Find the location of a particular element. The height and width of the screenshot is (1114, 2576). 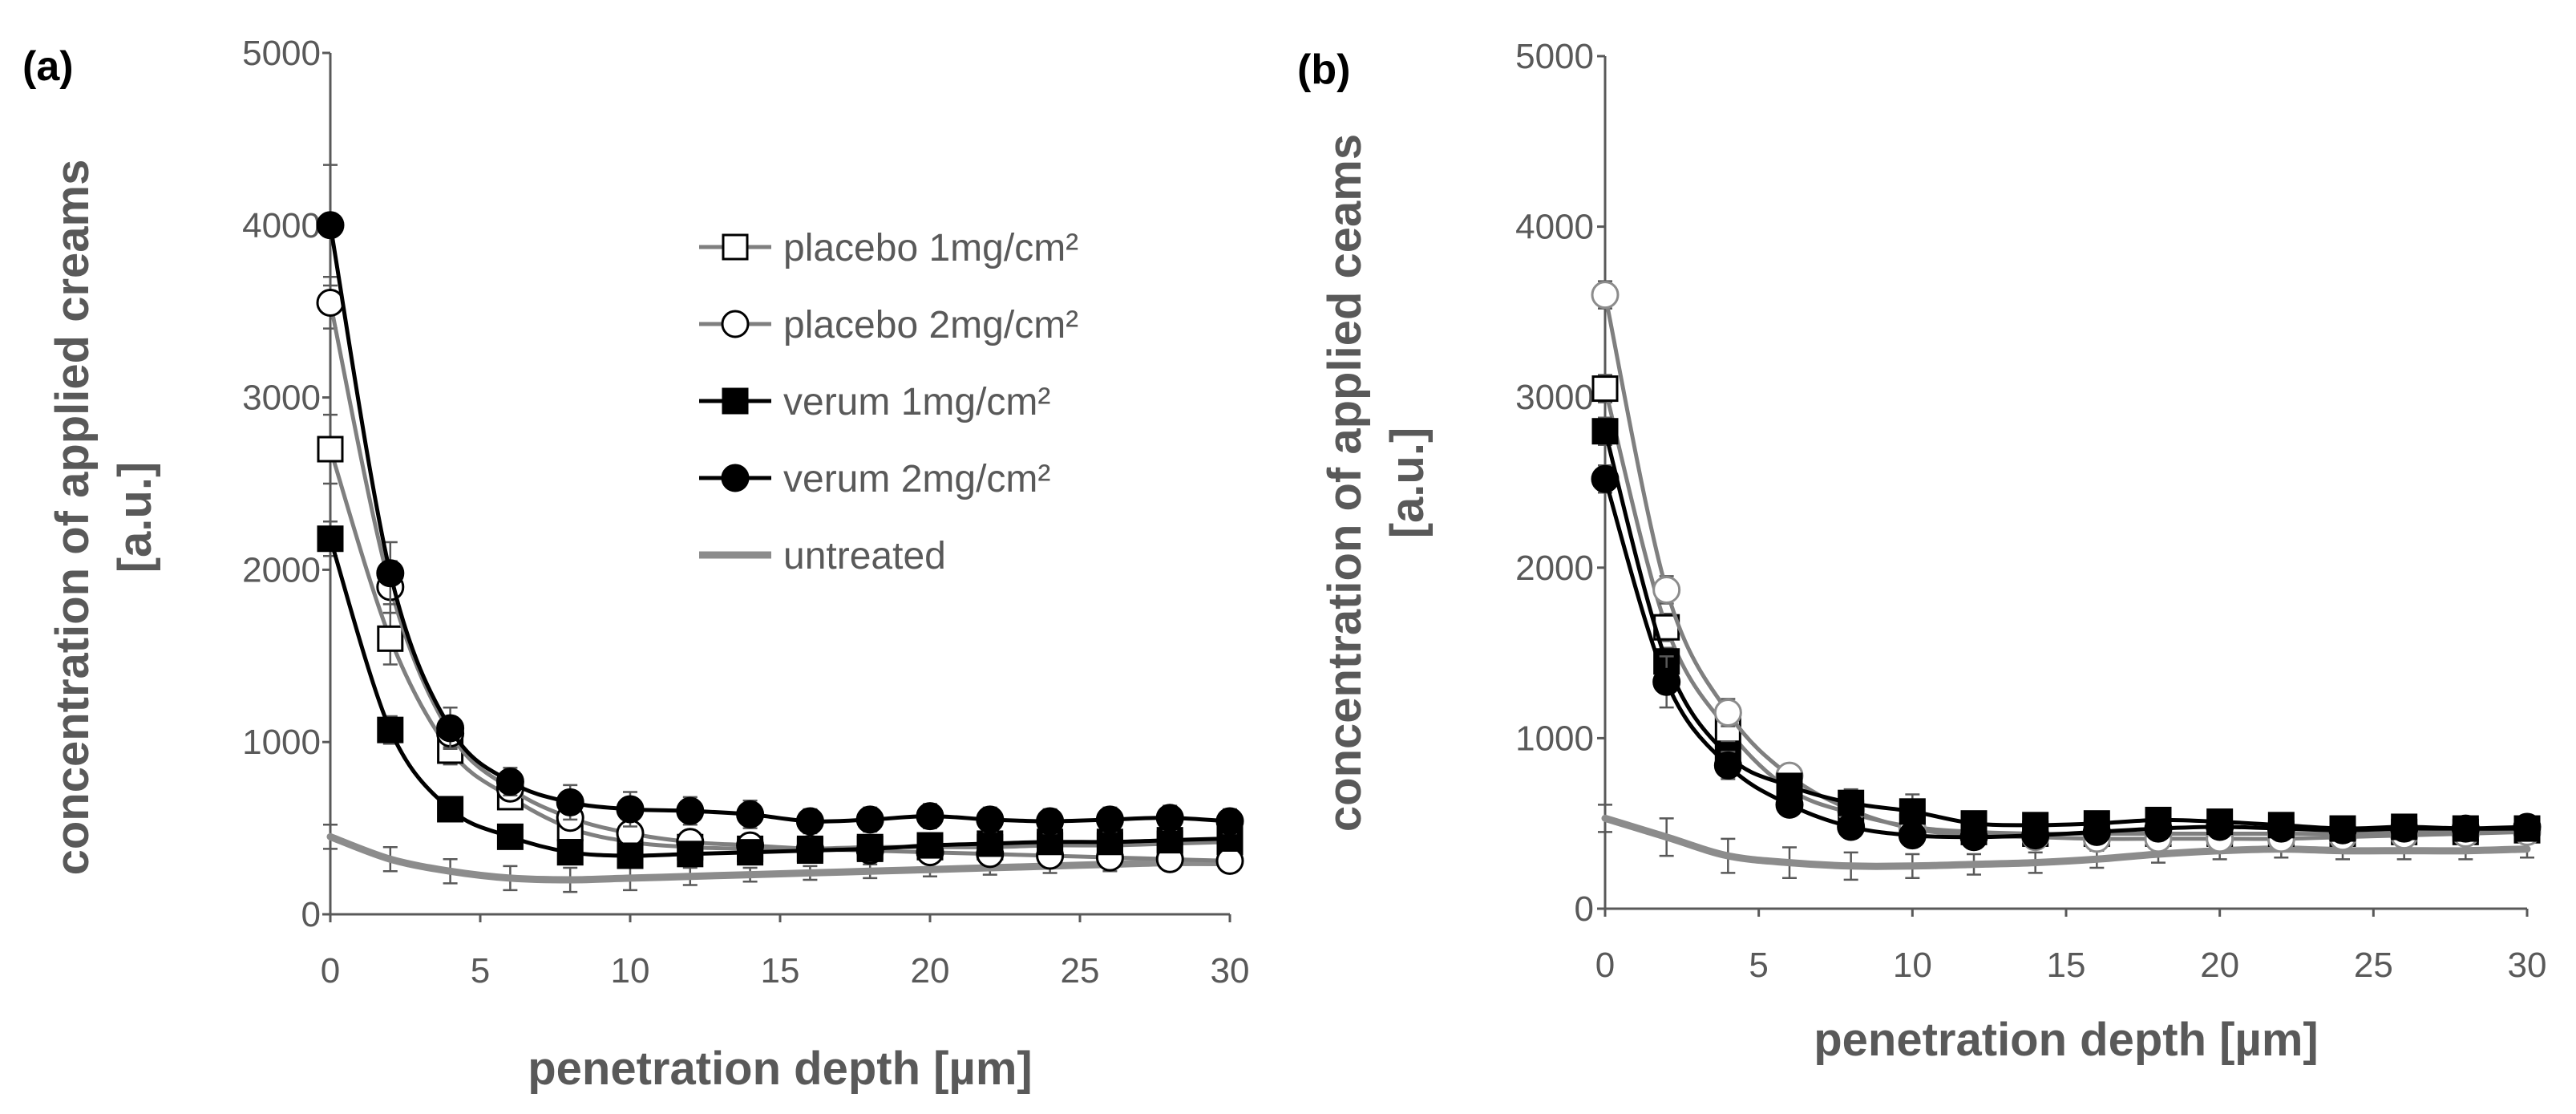

legend-item-untreated: untreated is located at coordinates (822, 556).